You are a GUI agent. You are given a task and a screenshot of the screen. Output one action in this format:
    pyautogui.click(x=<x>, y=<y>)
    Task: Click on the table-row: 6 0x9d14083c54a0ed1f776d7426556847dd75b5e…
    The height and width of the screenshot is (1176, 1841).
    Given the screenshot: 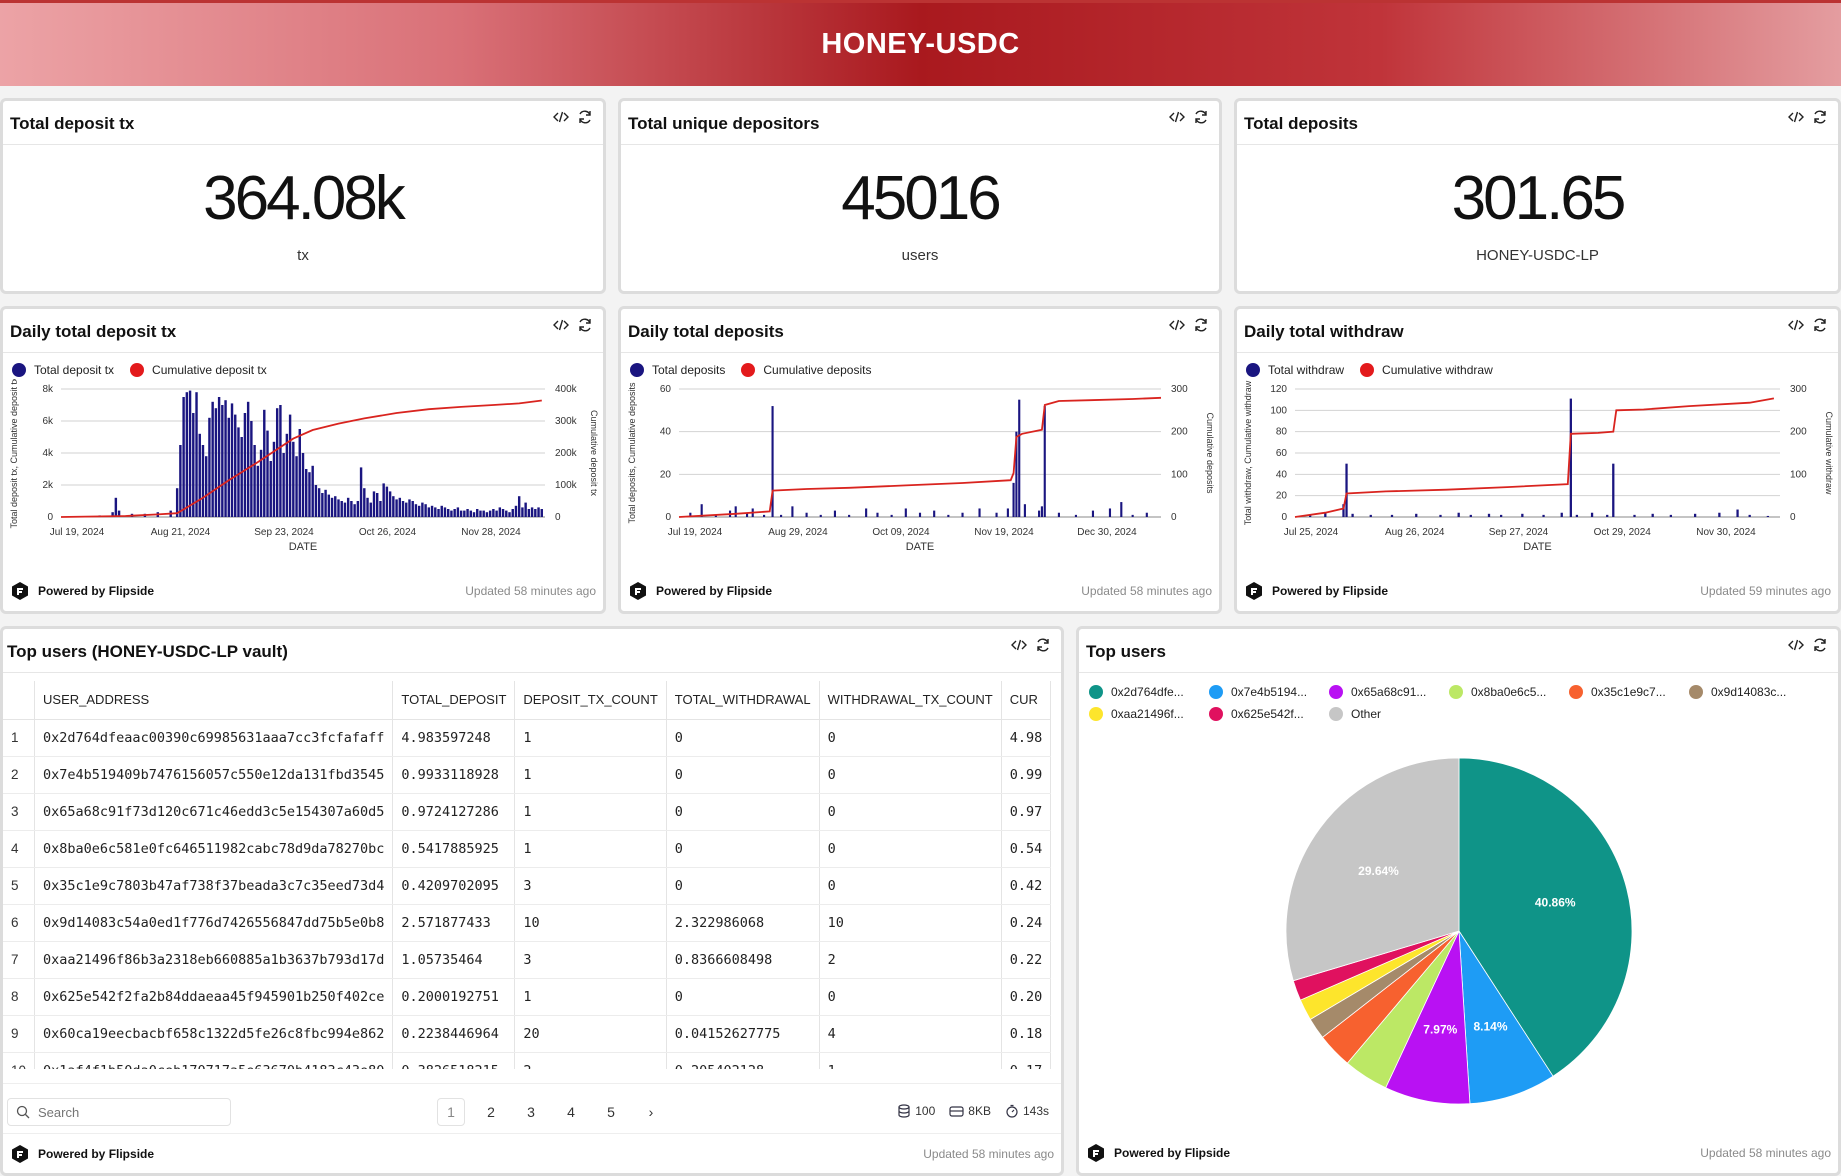 What is the action you would take?
    pyautogui.click(x=527, y=923)
    